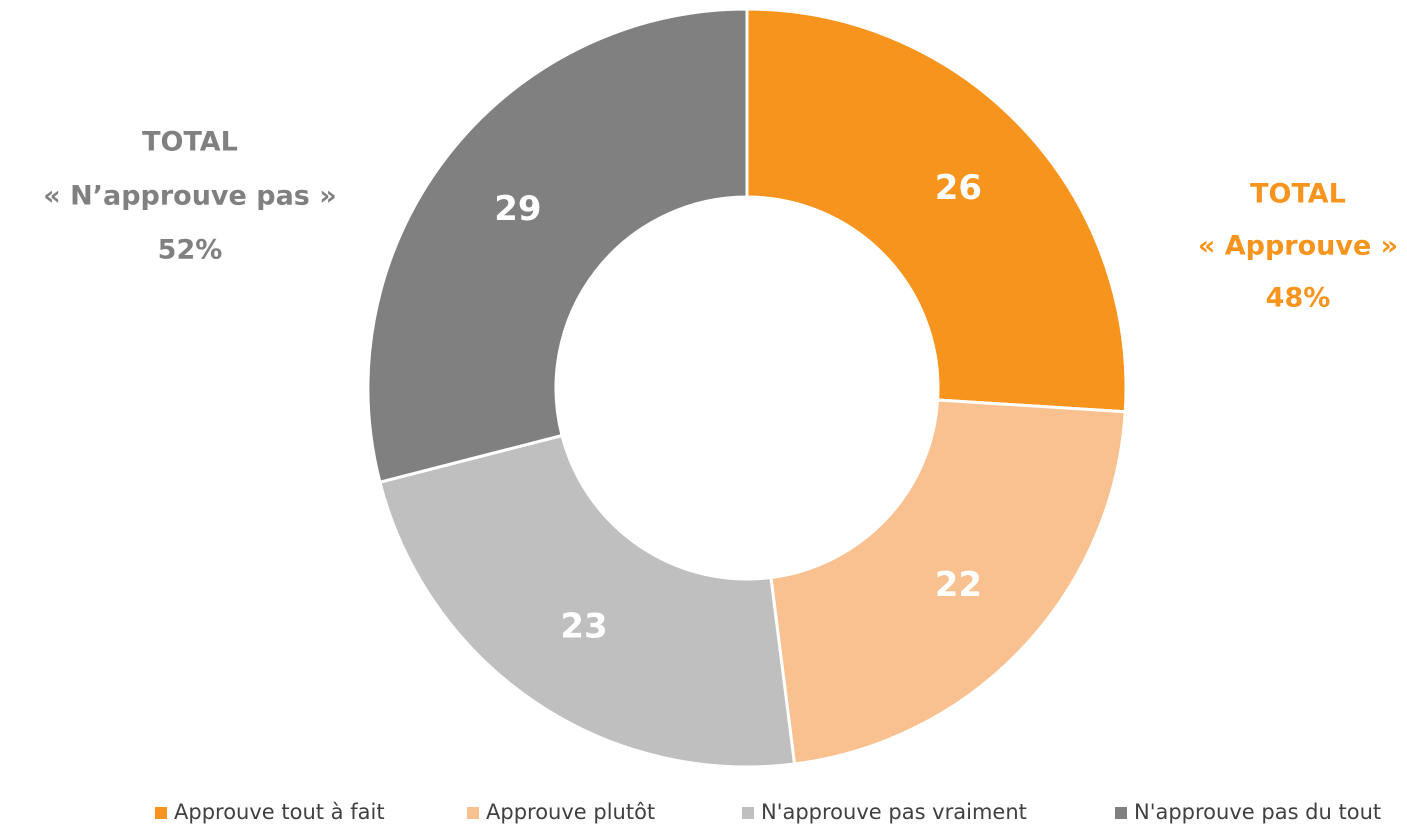 The image size is (1407, 832). What do you see at coordinates (189, 196) in the screenshot?
I see `annotation: « N’approuve pas »` at bounding box center [189, 196].